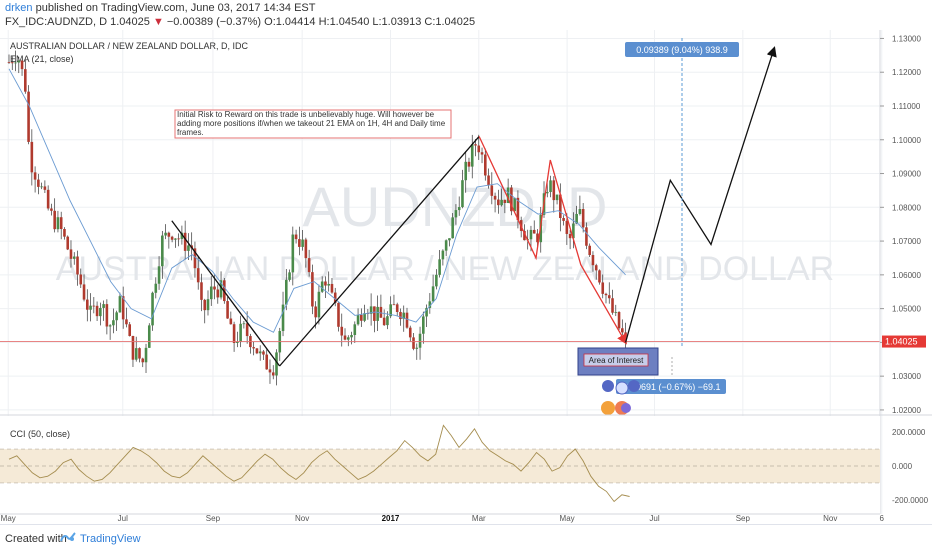 Image resolution: width=932 pixels, height=551 pixels. I want to click on y-tick-label: 1.13000, so click(906, 38).